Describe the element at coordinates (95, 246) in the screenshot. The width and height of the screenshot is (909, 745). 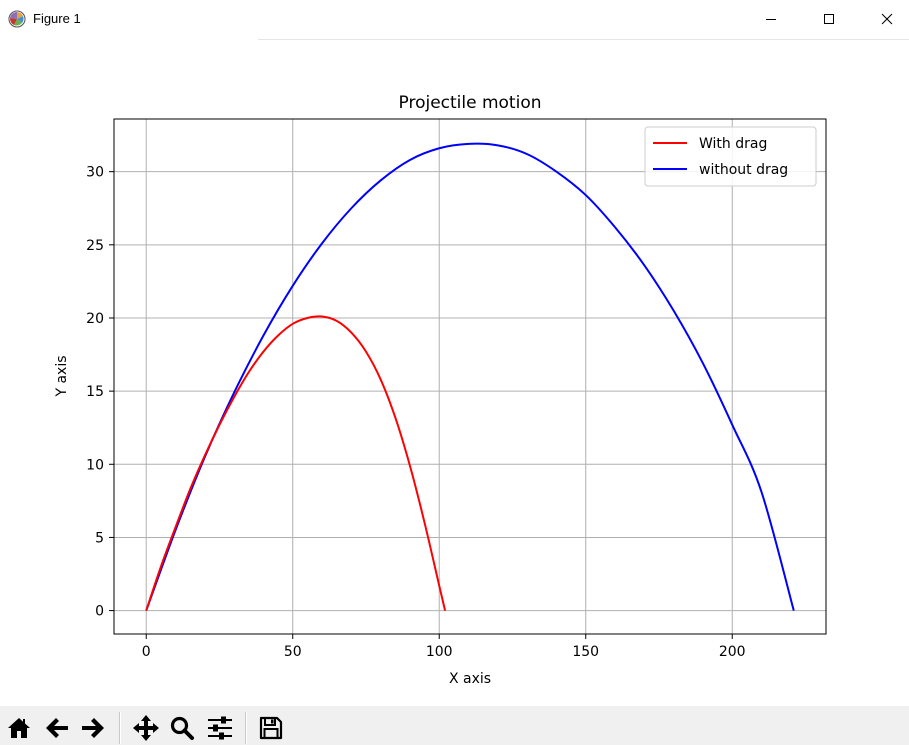
I see `y-tick-label: 25` at that location.